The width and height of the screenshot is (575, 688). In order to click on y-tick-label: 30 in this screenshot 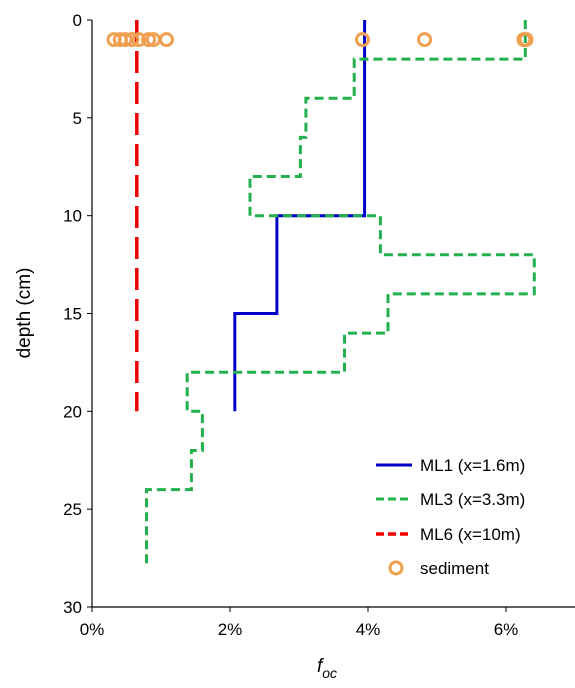, I will do `click(72, 607)`.